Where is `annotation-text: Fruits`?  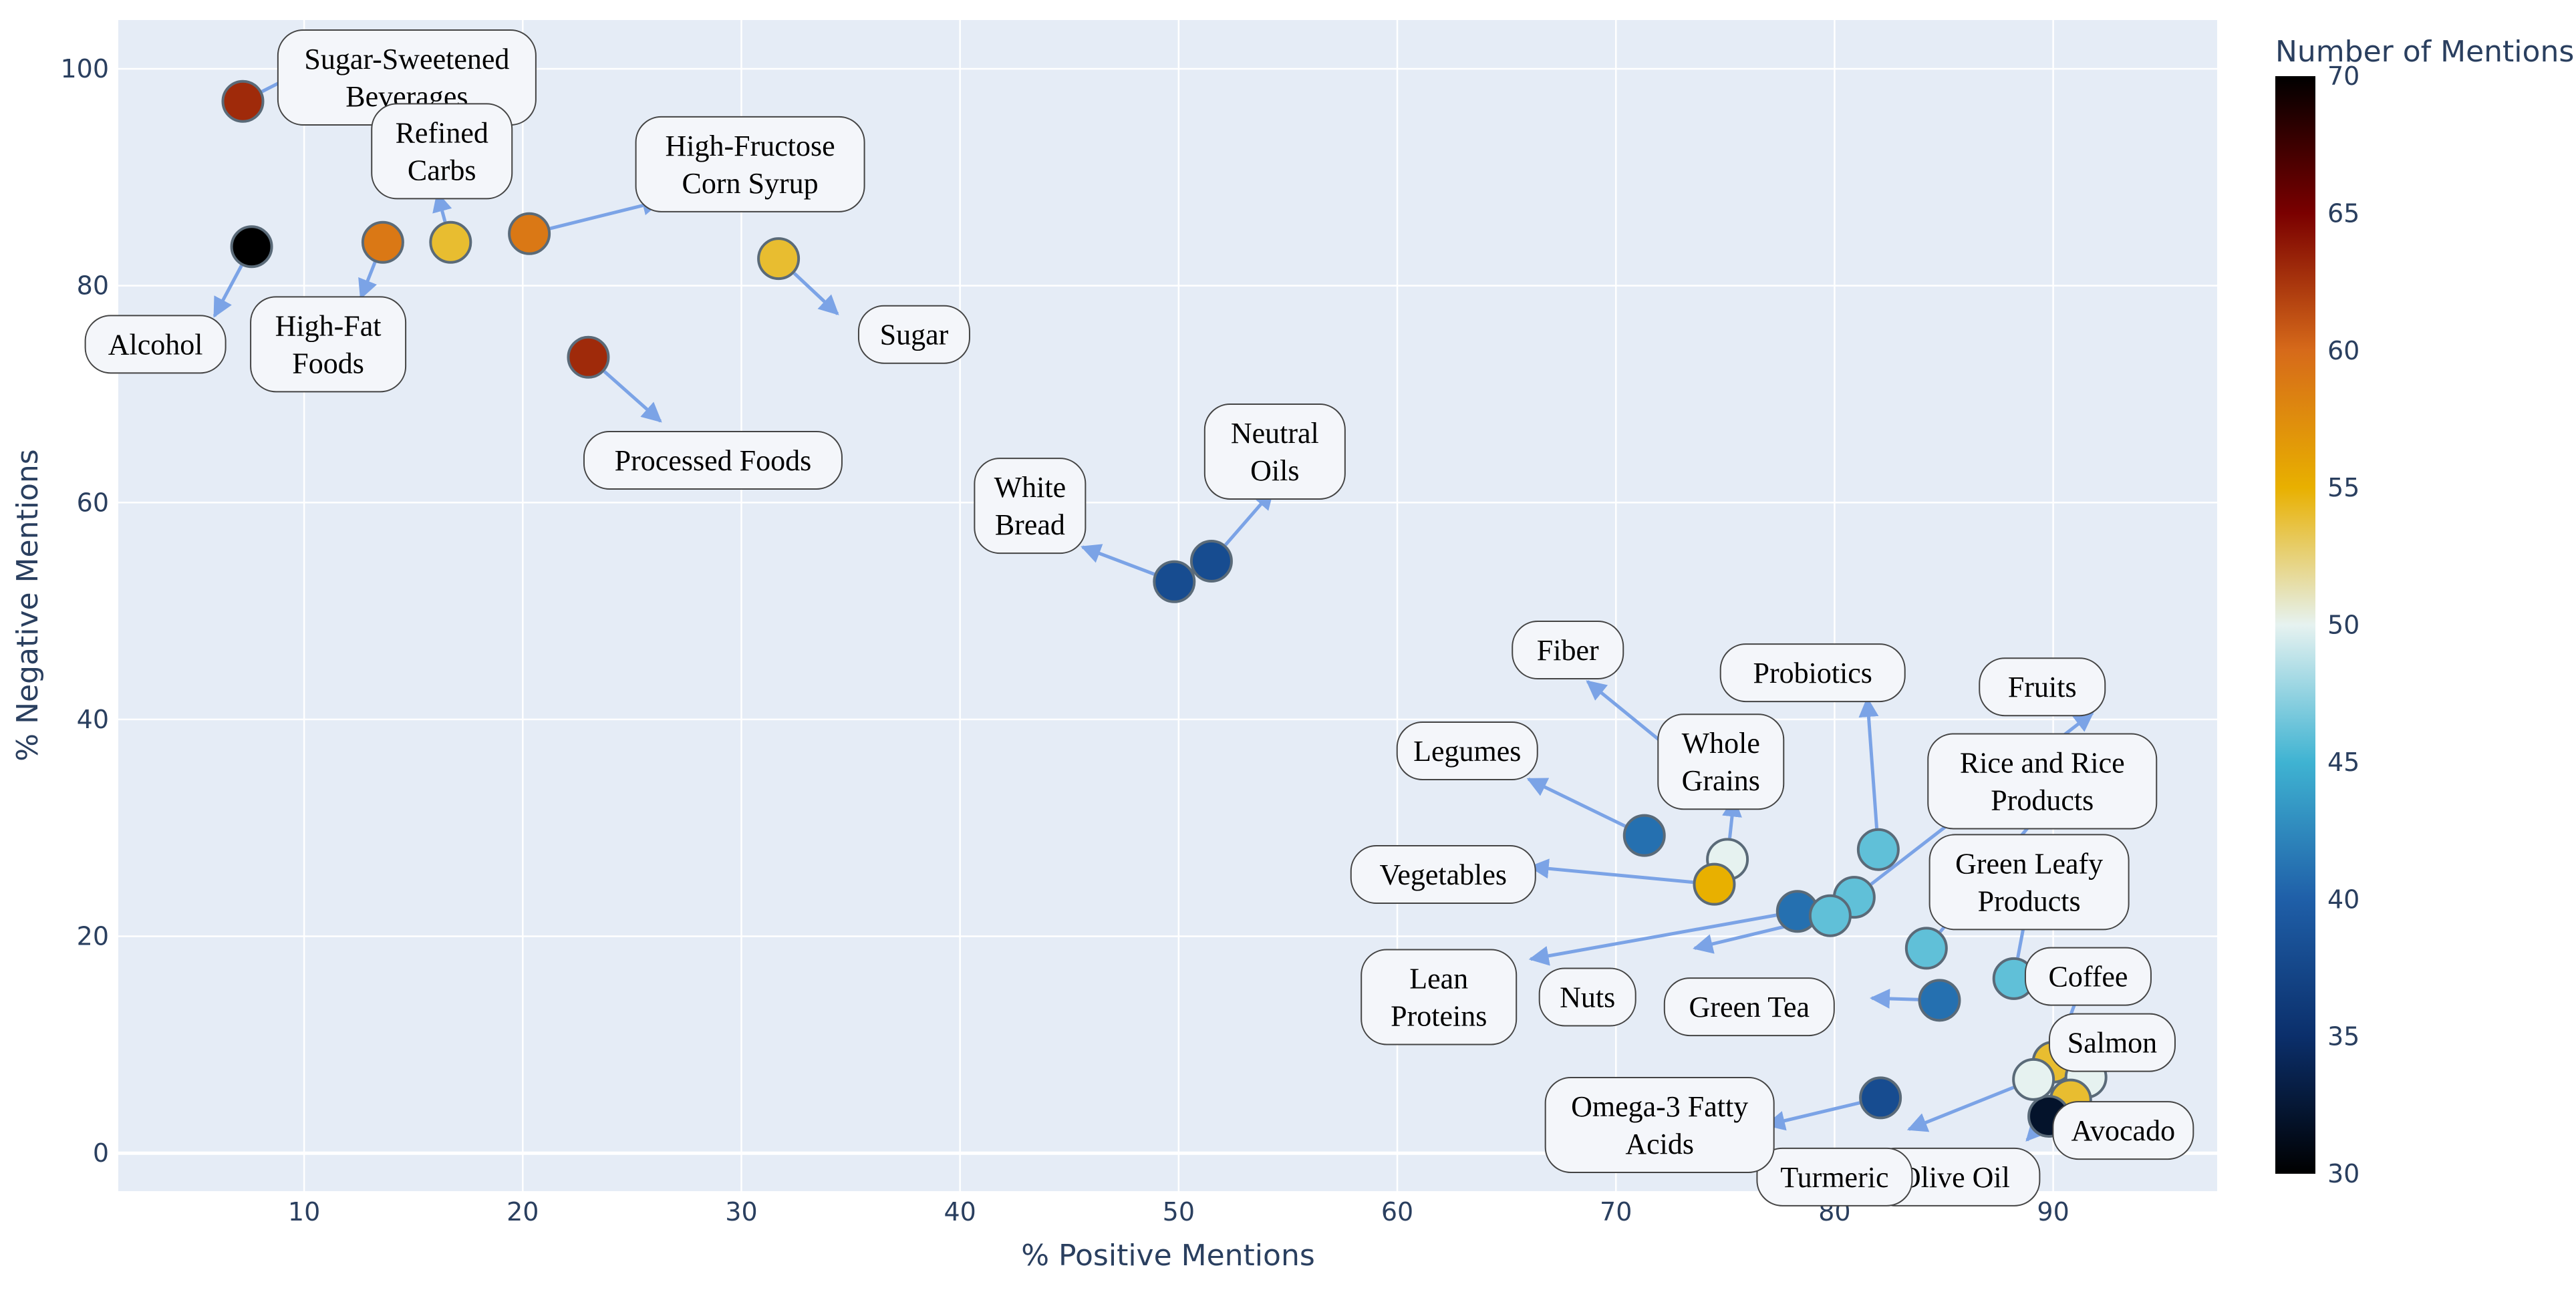 annotation-text: Fruits is located at coordinates (2042, 687).